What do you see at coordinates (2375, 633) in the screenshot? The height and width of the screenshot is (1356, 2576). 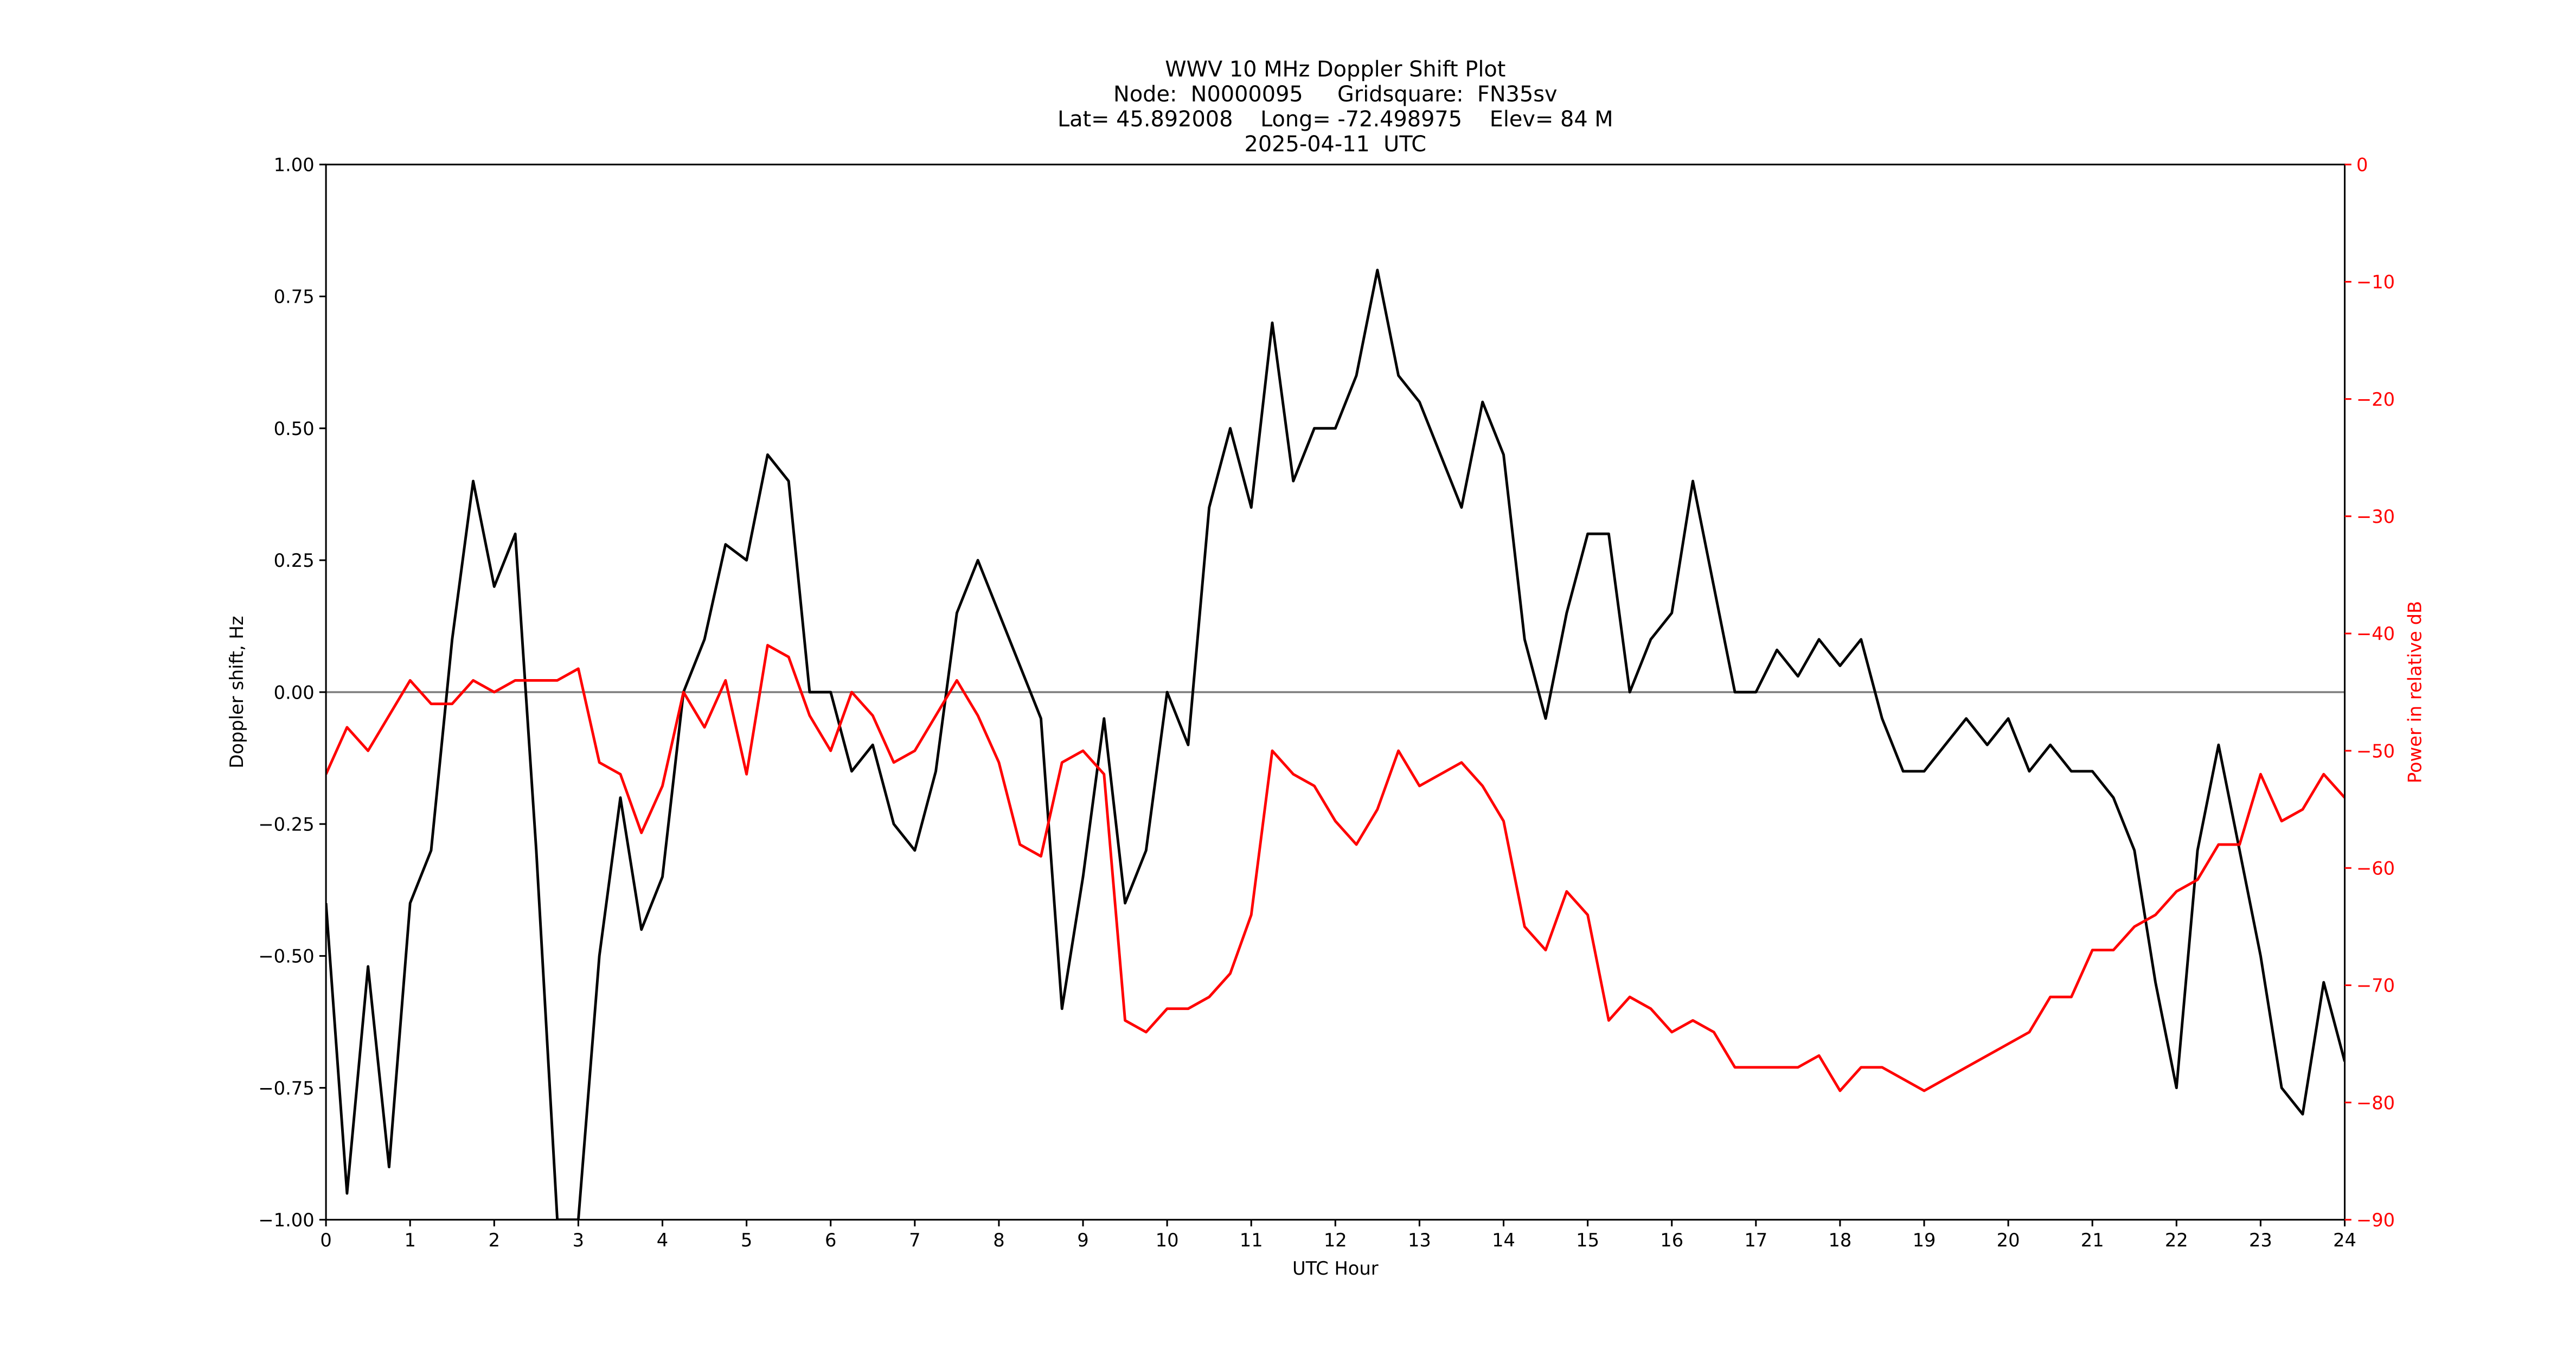 I see `y2-tick-label: −40` at bounding box center [2375, 633].